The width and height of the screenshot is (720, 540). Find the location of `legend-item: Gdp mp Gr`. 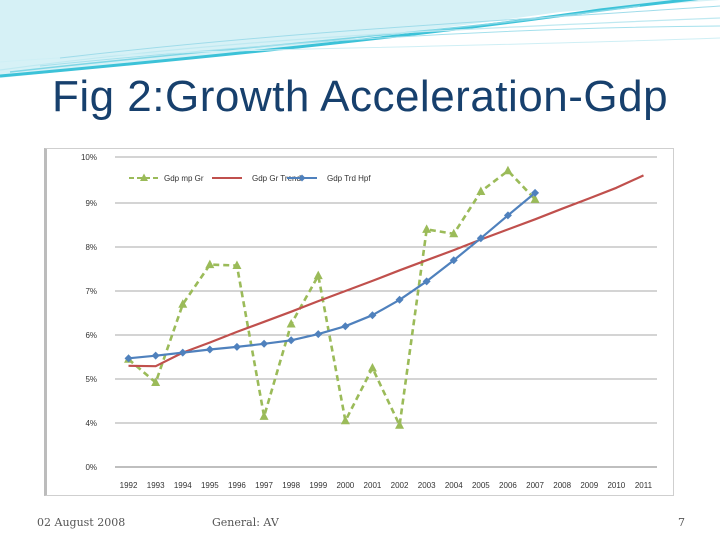

legend-item: Gdp mp Gr is located at coordinates (166, 178).